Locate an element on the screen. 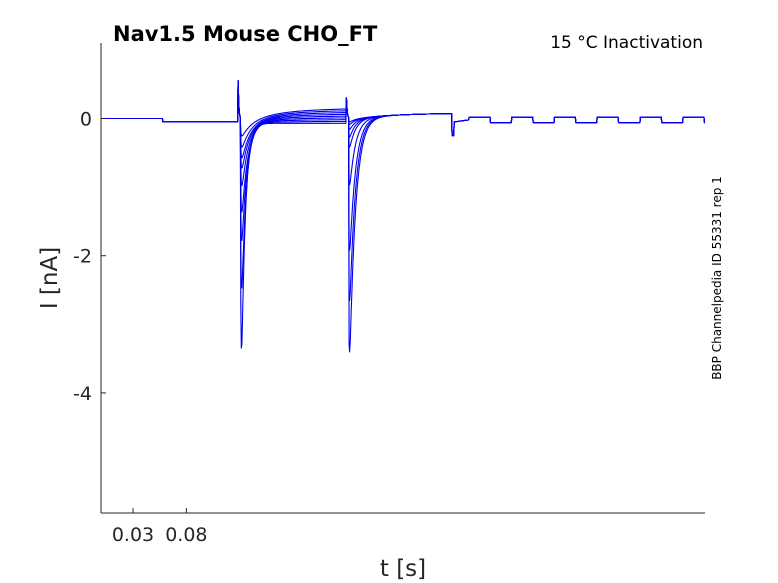  x-tick-label: 0.03 is located at coordinates (133, 535).